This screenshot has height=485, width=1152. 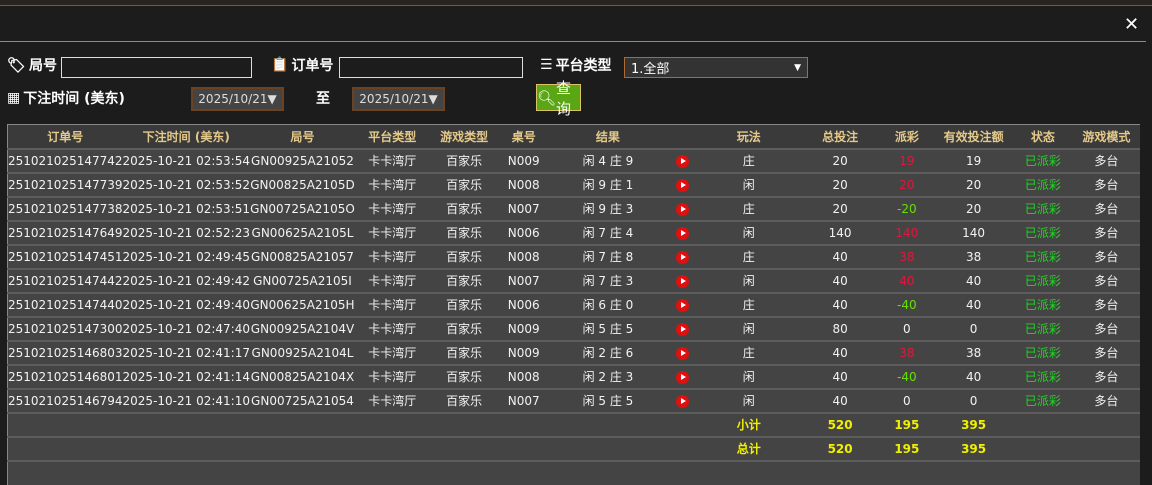 What do you see at coordinates (156, 67) in the screenshot?
I see `round-input` at bounding box center [156, 67].